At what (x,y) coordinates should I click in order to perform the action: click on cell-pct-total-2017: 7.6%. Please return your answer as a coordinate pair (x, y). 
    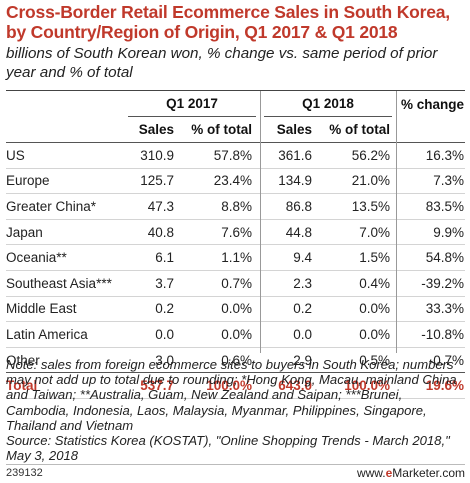
    Looking at the image, I should click on (236, 232).